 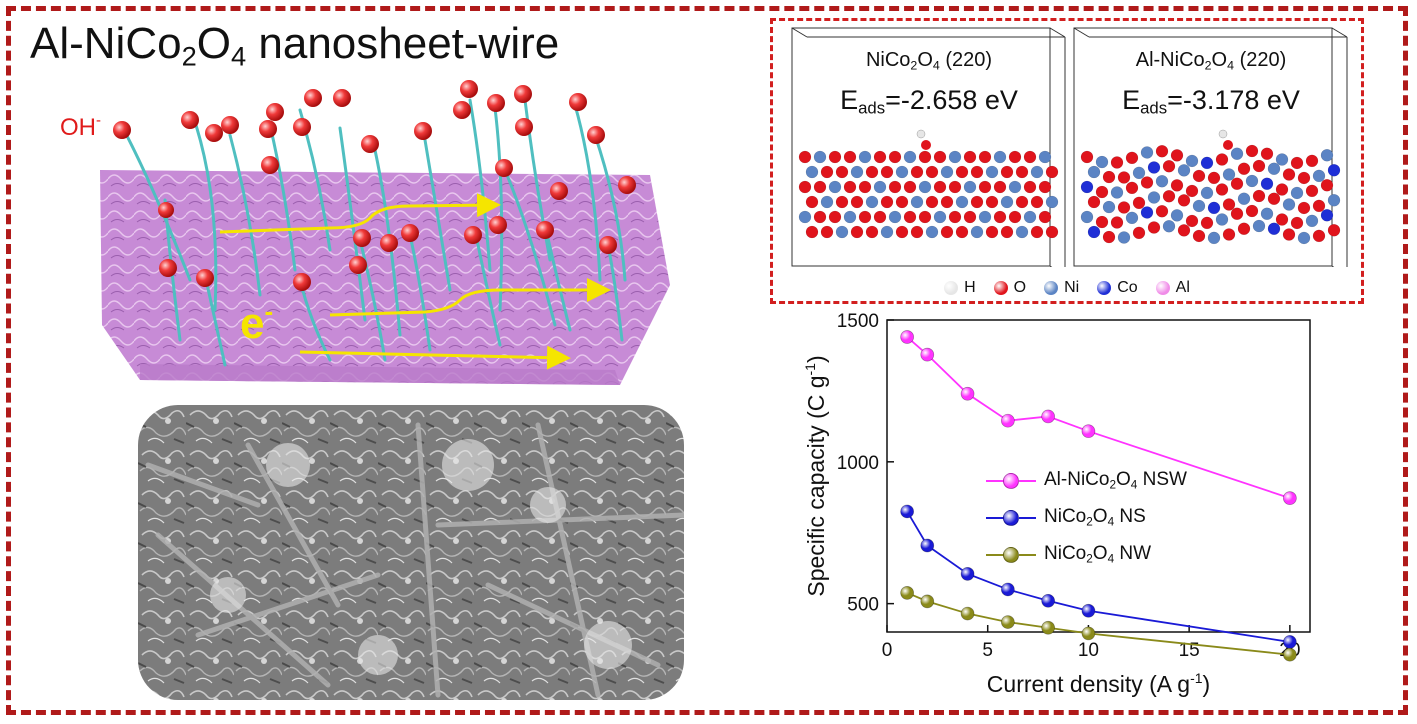 What do you see at coordinates (1172, 288) in the screenshot?
I see `atom-legend-item: Al` at bounding box center [1172, 288].